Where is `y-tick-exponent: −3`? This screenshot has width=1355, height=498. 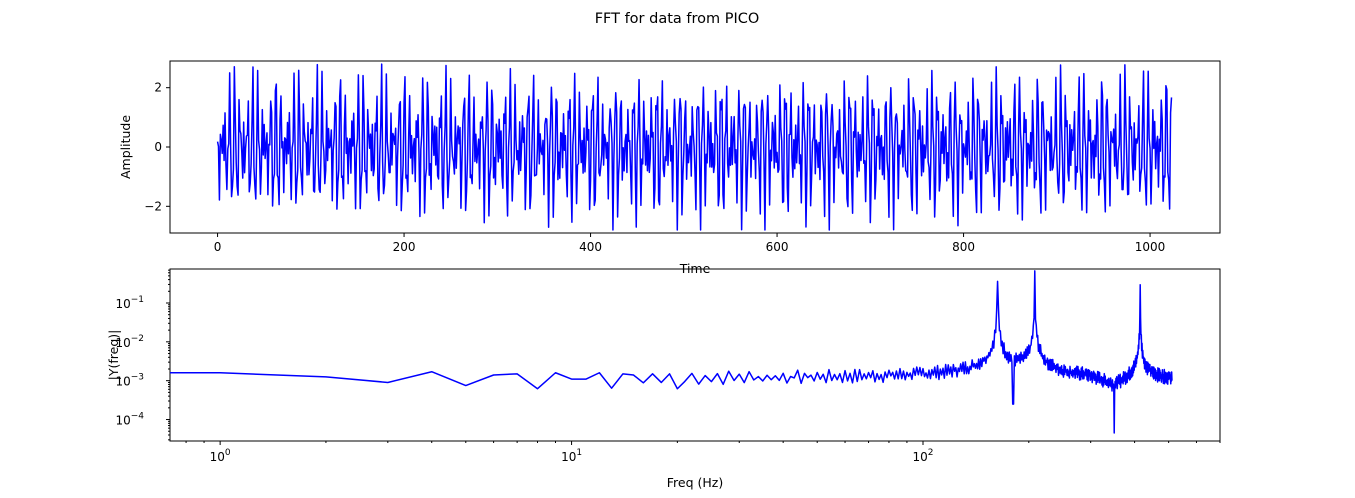 y-tick-exponent: −3 is located at coordinates (137, 378).